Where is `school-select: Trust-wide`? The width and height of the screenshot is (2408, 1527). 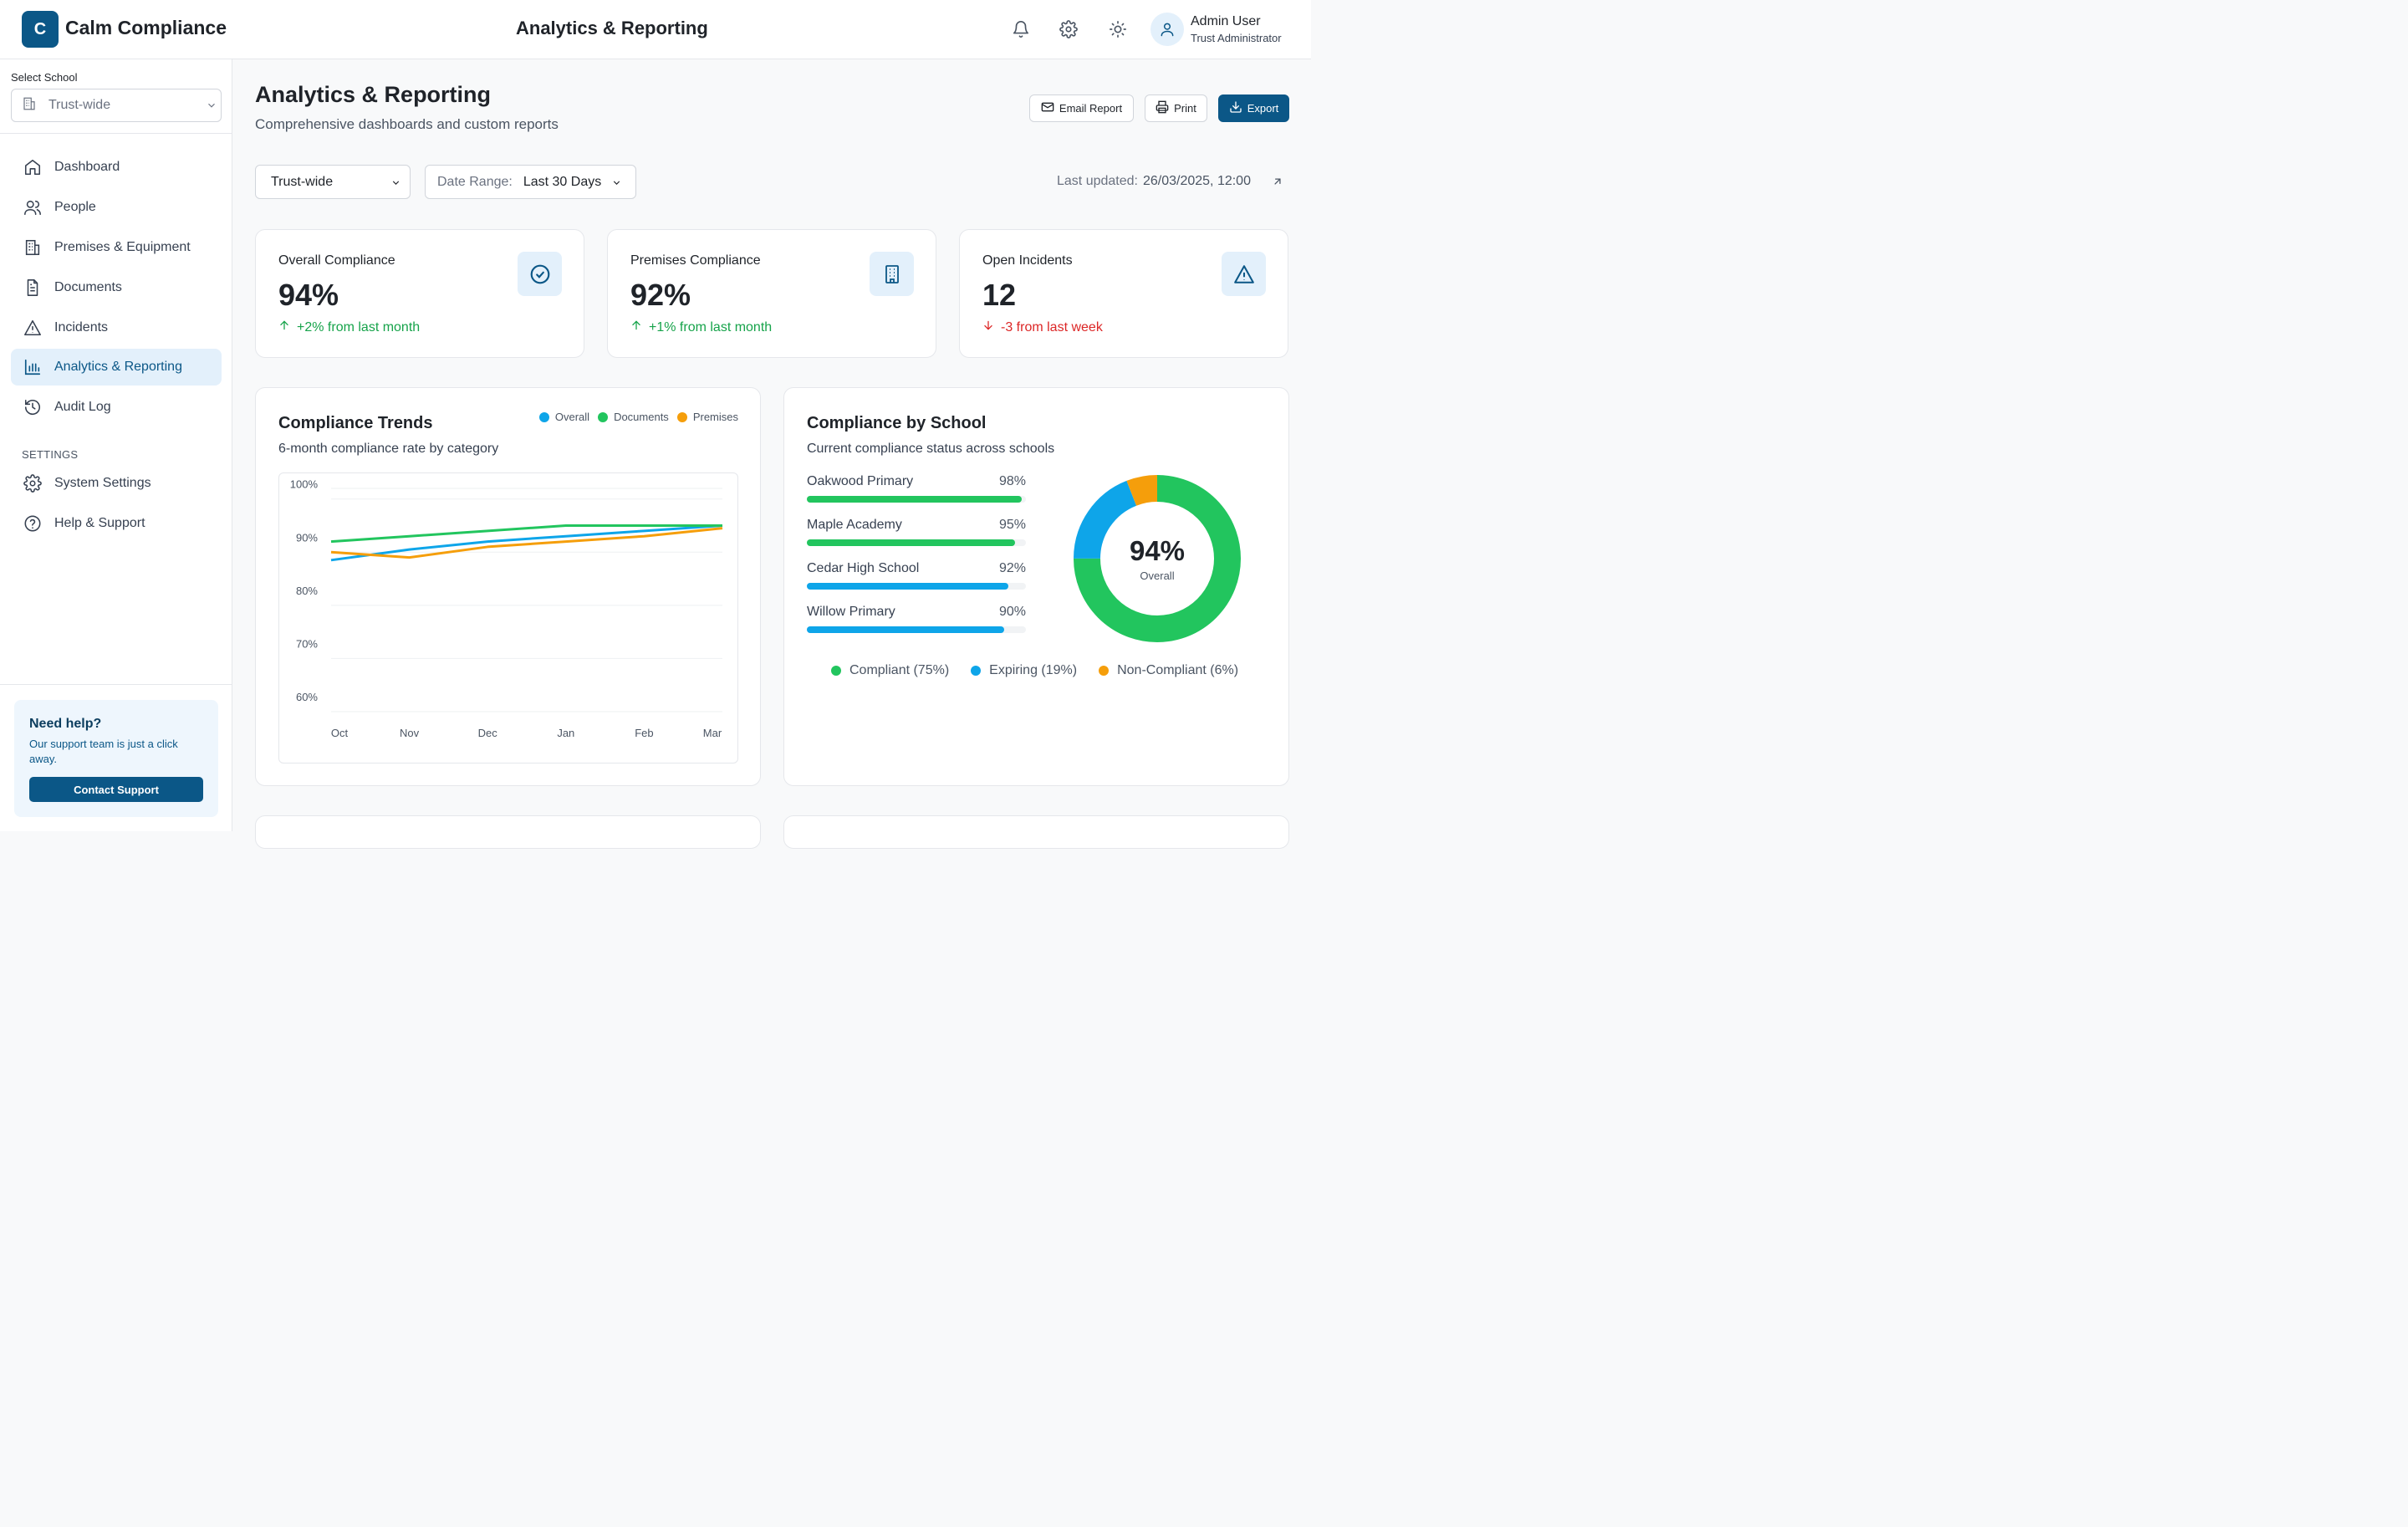 school-select: Trust-wide is located at coordinates (117, 106).